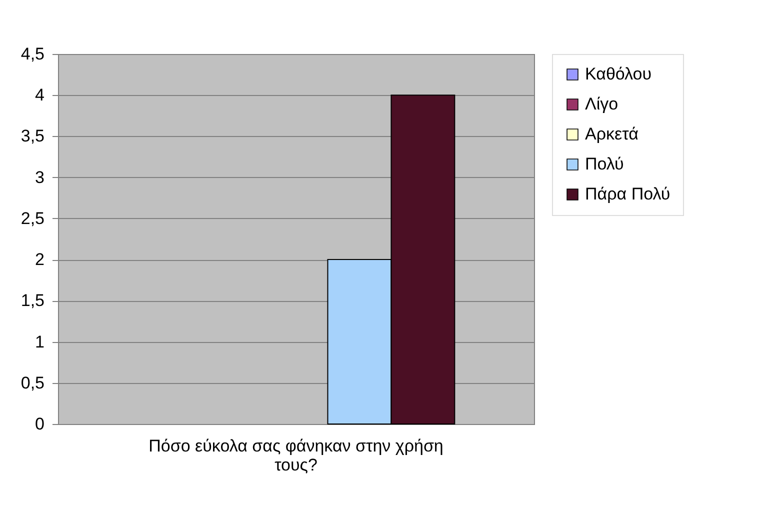 The width and height of the screenshot is (758, 531). Describe the element at coordinates (39, 342) in the screenshot. I see `y-tick-label: 1` at that location.